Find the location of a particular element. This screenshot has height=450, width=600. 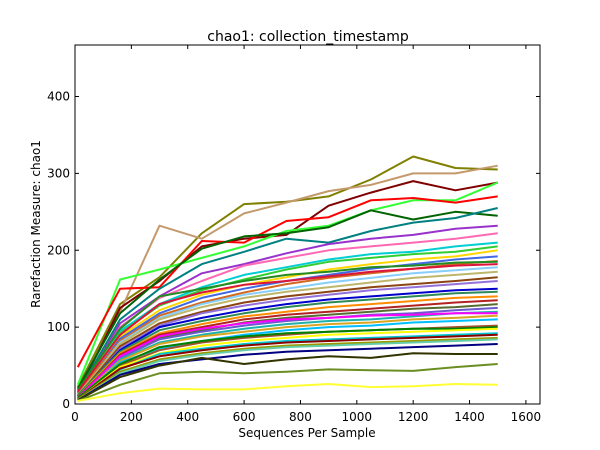

y-tick-label: 0 is located at coordinates (66, 404).